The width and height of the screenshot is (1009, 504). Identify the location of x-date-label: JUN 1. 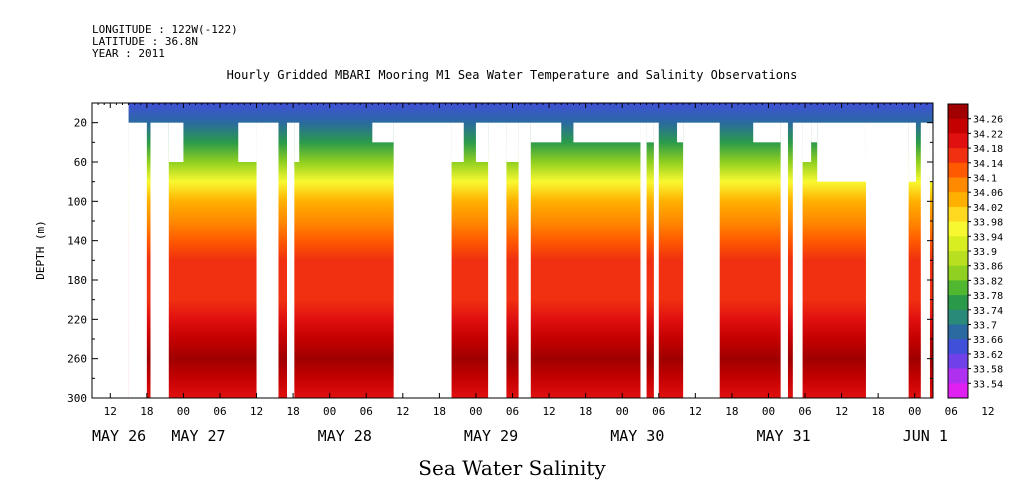
(925, 436).